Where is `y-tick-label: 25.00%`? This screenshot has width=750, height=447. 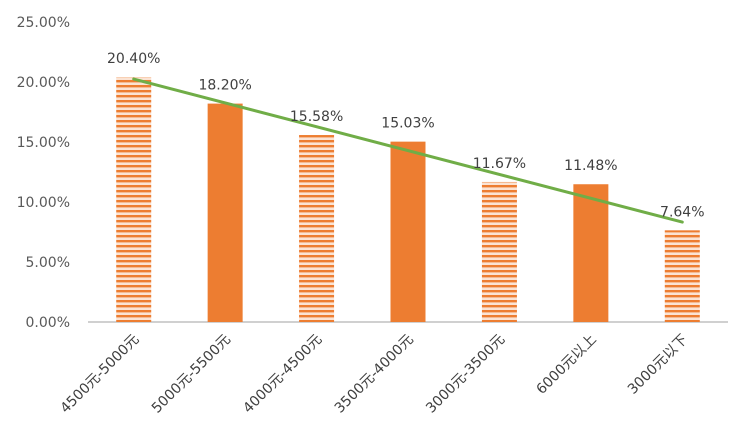 y-tick-label: 25.00% is located at coordinates (43, 23).